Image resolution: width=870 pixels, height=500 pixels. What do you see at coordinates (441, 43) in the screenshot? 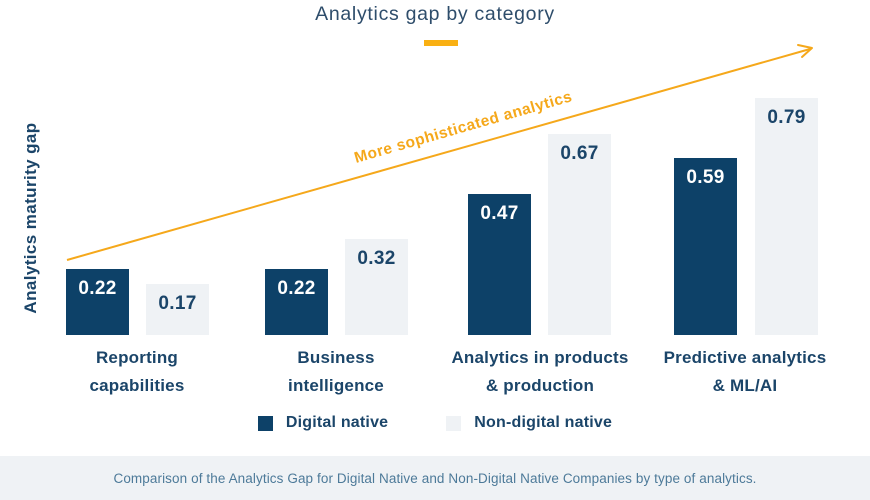
I see `title-underline-accent` at bounding box center [441, 43].